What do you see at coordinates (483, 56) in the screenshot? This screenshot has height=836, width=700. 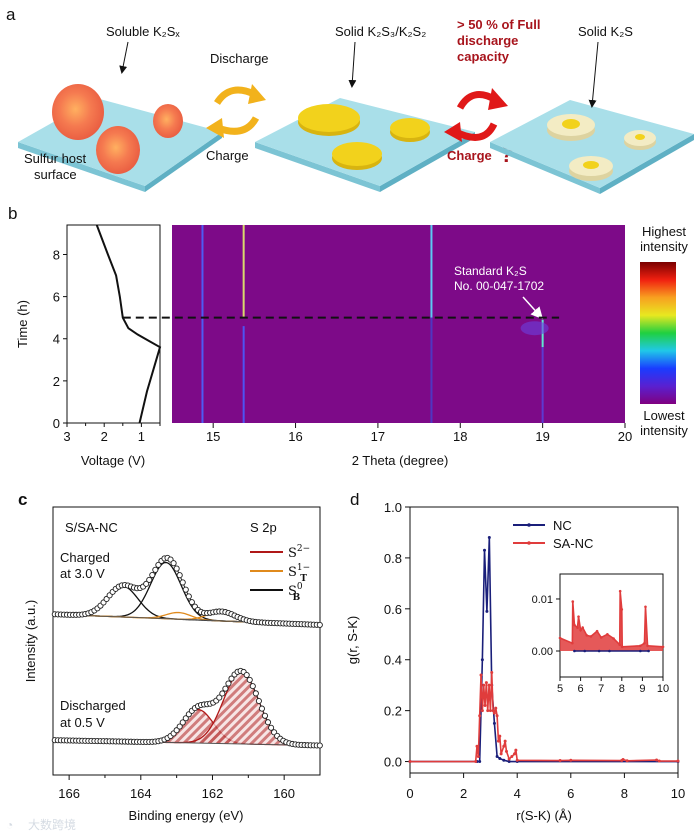 I see `capacity-line3: capacity` at bounding box center [483, 56].